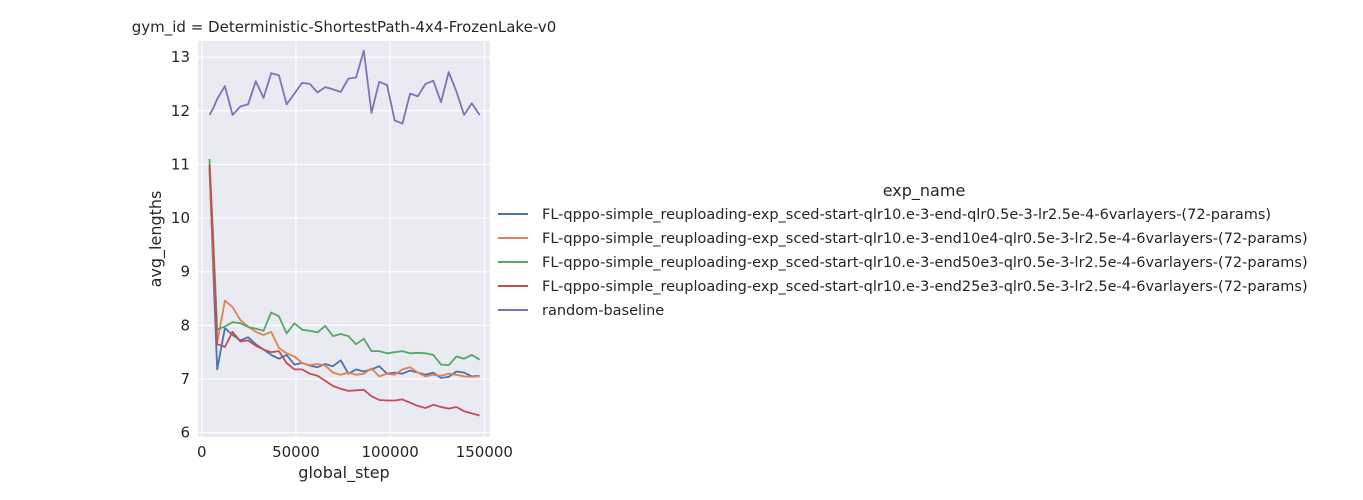 The image size is (1363, 500). Describe the element at coordinates (603, 311) in the screenshot. I see `legend-entry-label: random-baseline` at that location.